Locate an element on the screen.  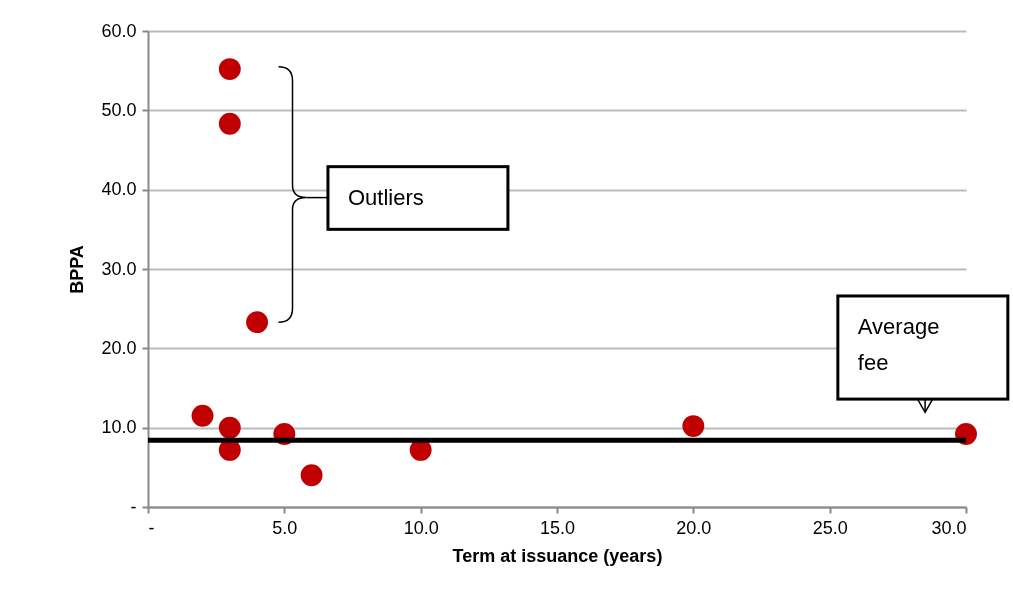
y-tick-label: 60.0 is located at coordinates (119, 30).